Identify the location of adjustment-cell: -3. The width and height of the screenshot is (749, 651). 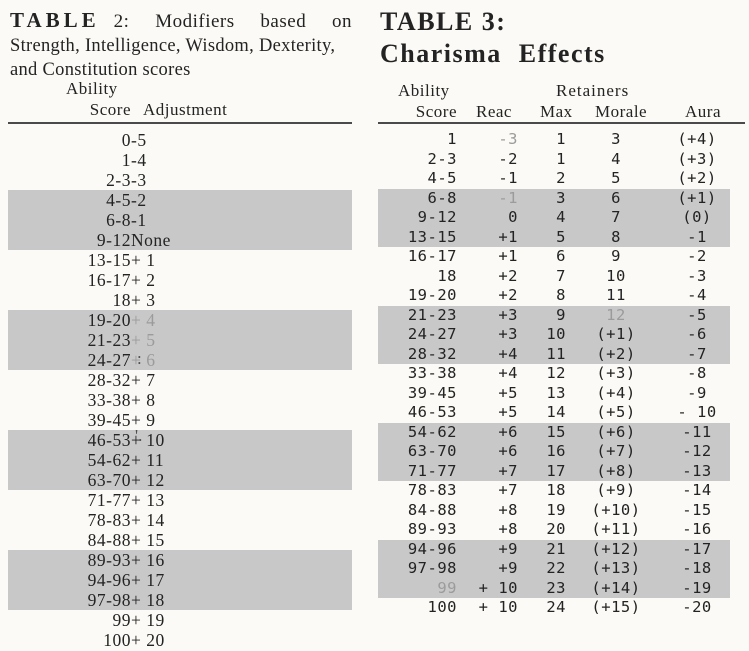
(139, 180).